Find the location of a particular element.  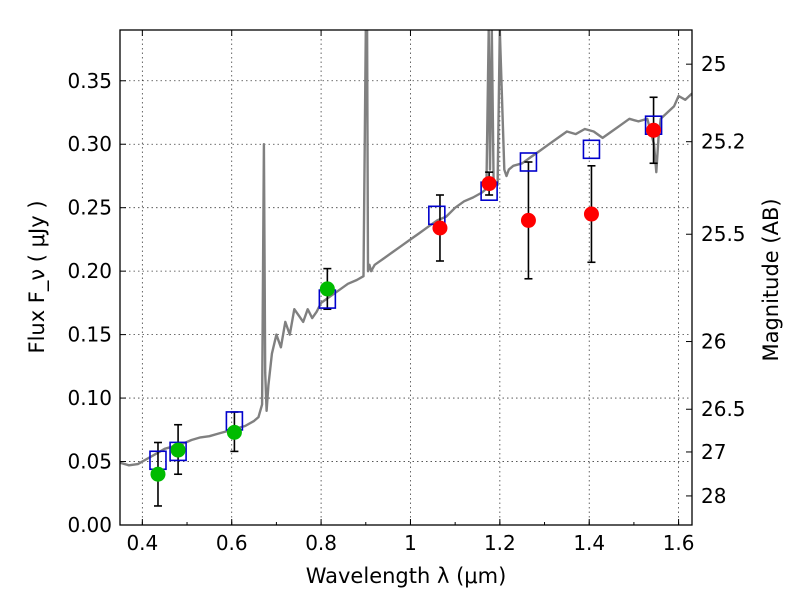

y-right-tick-label: 27 is located at coordinates (713, 452).